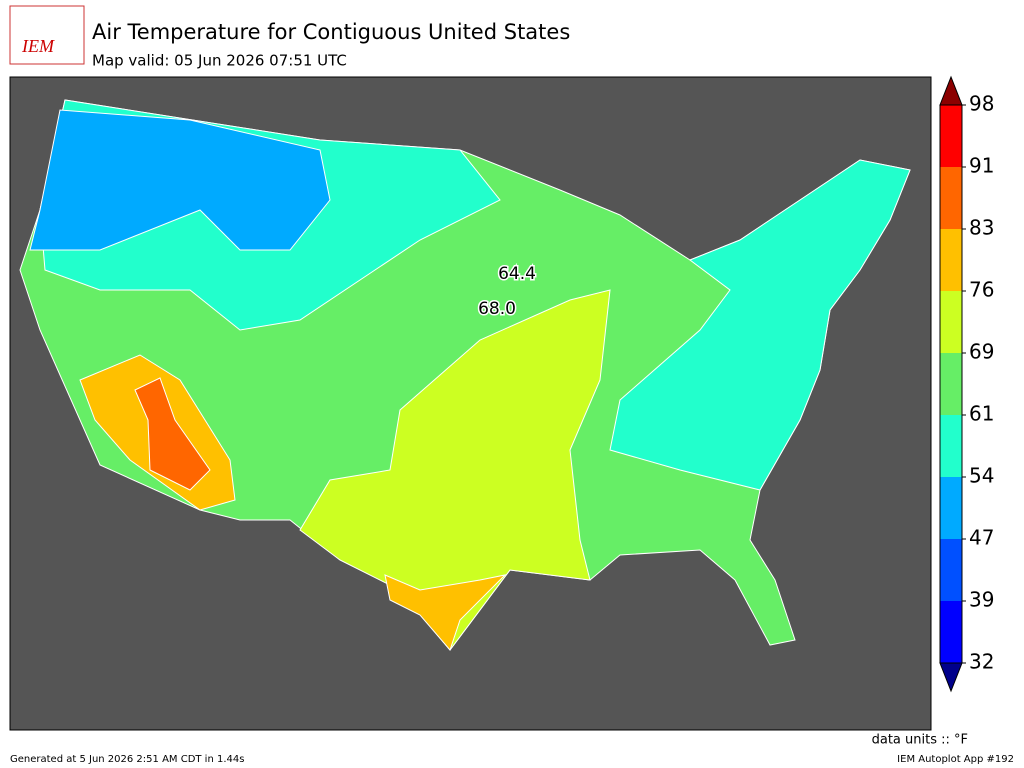 This screenshot has height=768, width=1024. I want to click on colorbar-under, so click(951, 677).